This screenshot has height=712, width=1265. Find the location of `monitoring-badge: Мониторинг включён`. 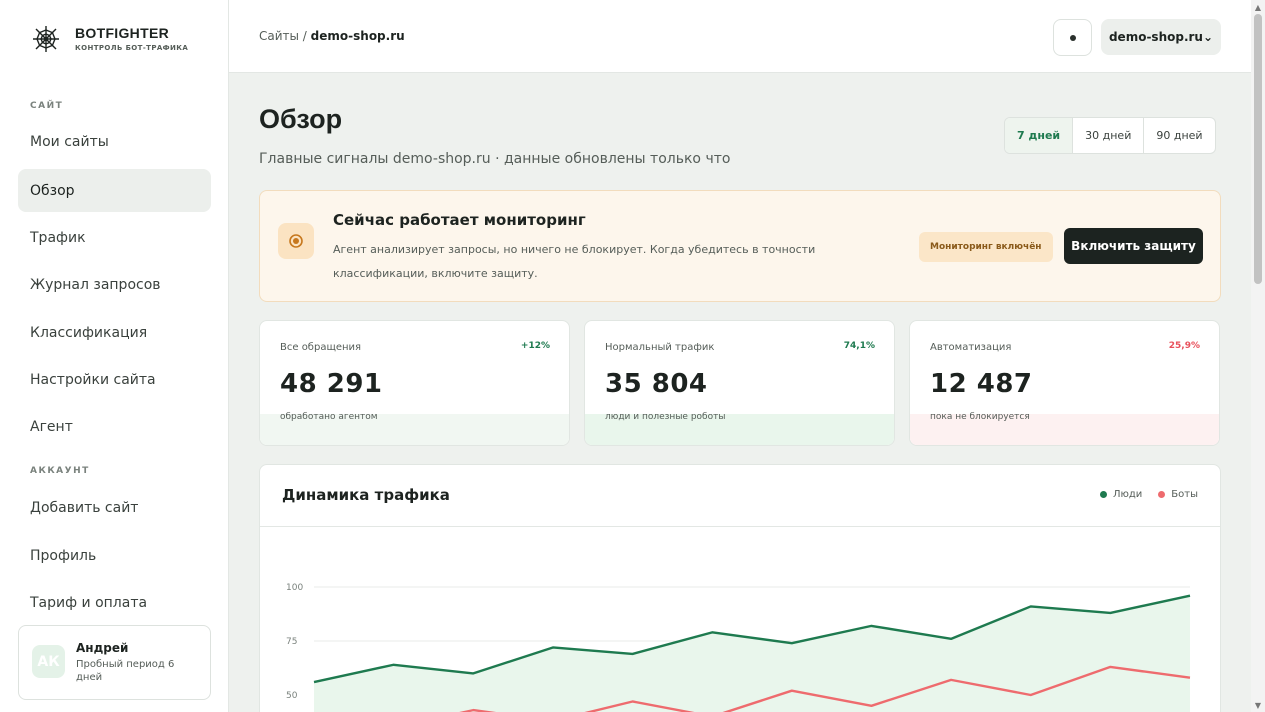

monitoring-badge: Мониторинг включён is located at coordinates (986, 247).